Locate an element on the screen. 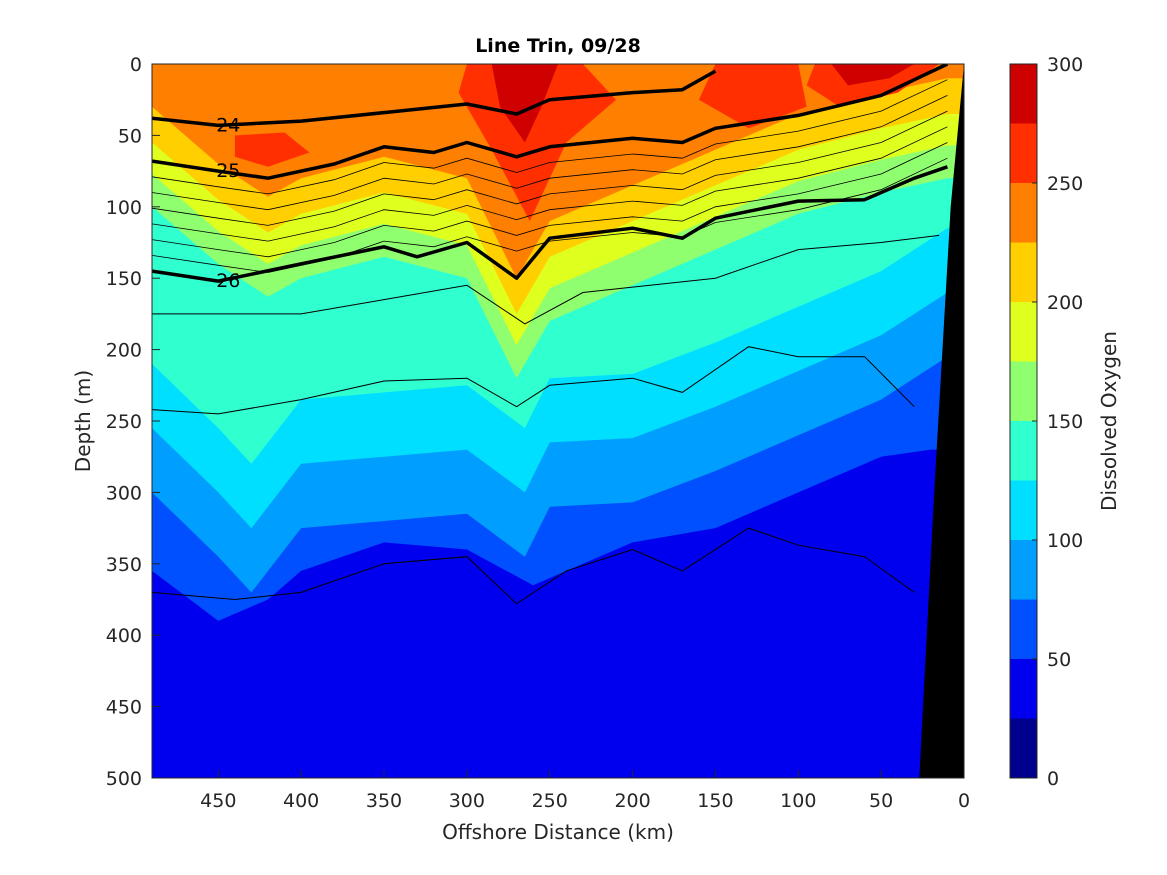 The height and width of the screenshot is (875, 1167). x-tick-label: 50 is located at coordinates (881, 801).